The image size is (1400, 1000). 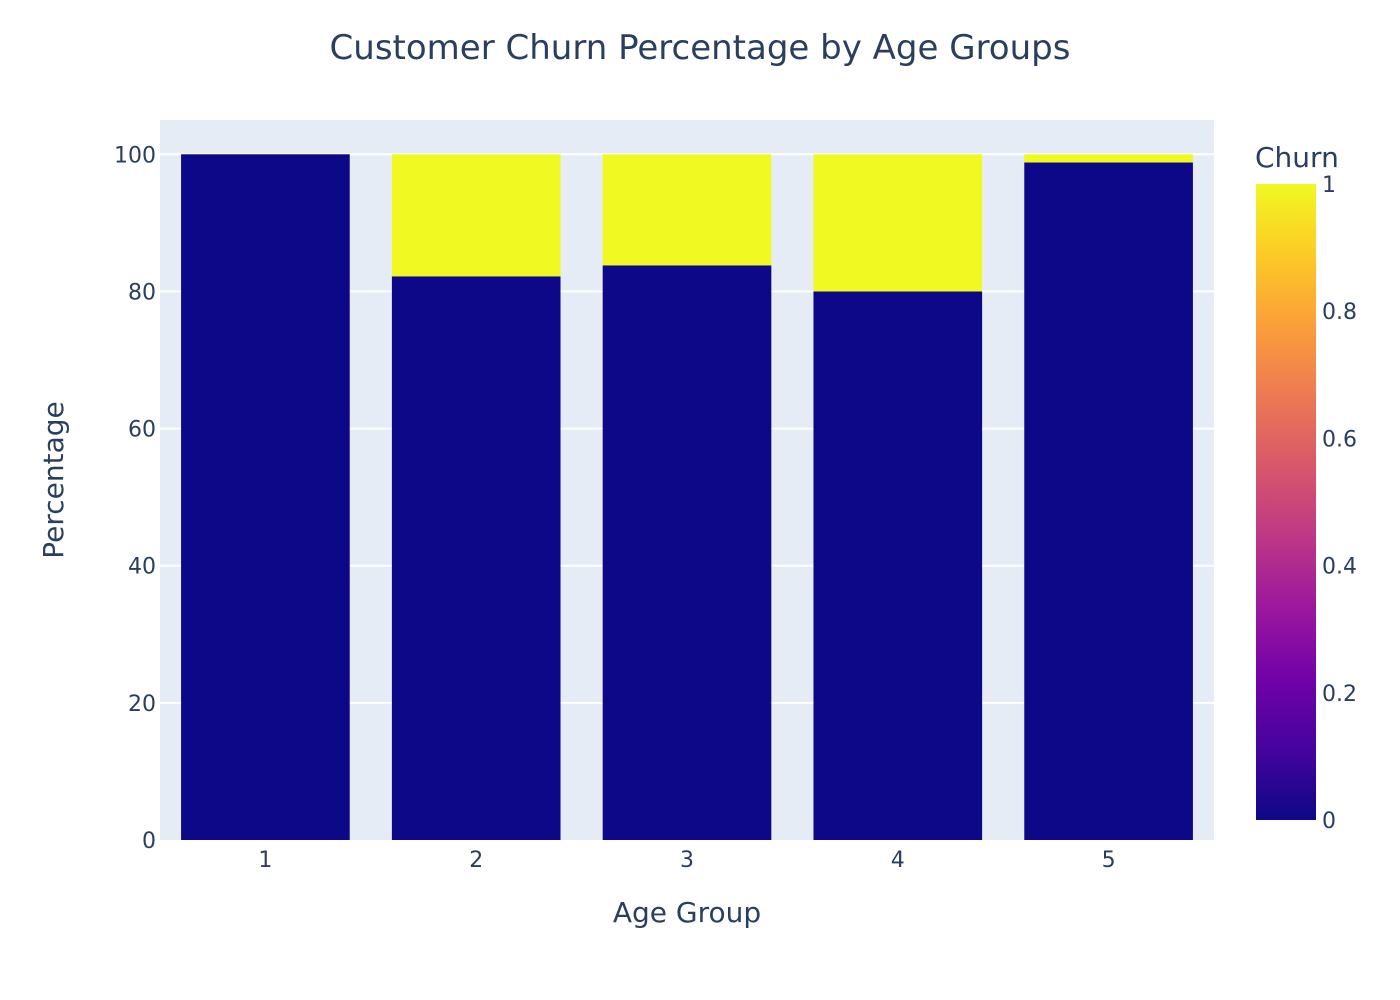 I want to click on y-tick-label: 0, so click(x=149, y=841).